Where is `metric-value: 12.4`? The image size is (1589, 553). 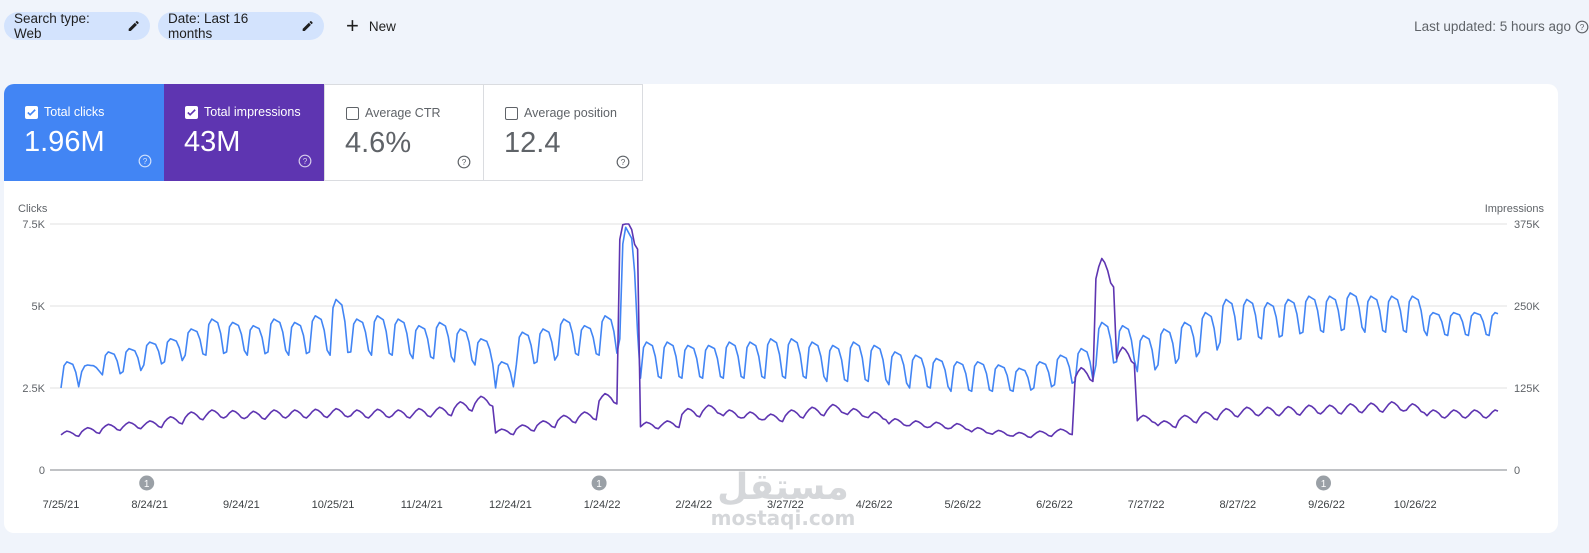
metric-value: 12.4 is located at coordinates (532, 143).